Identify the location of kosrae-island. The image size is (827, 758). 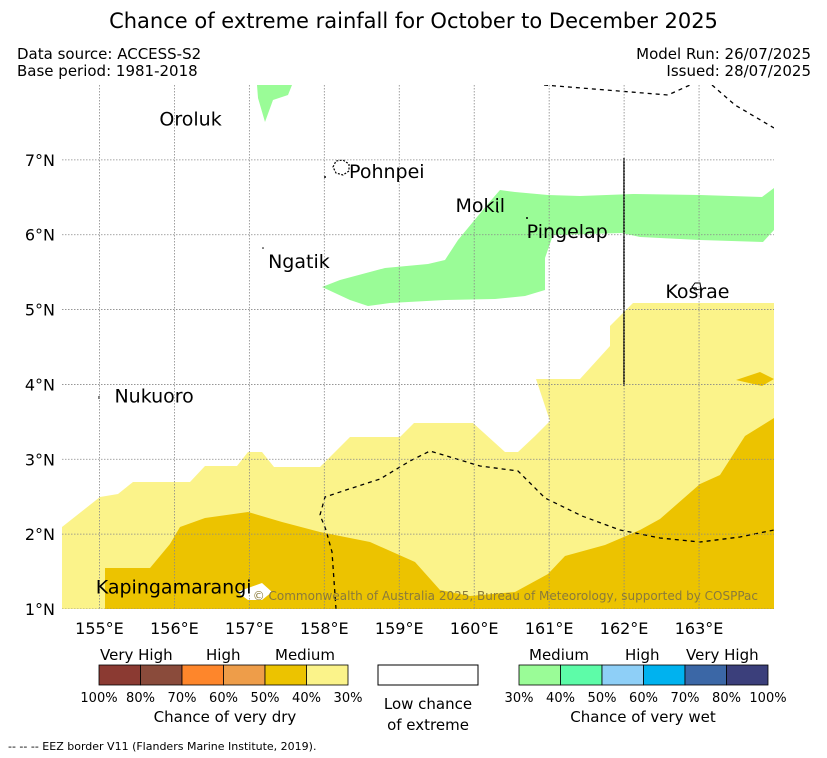
(696, 286).